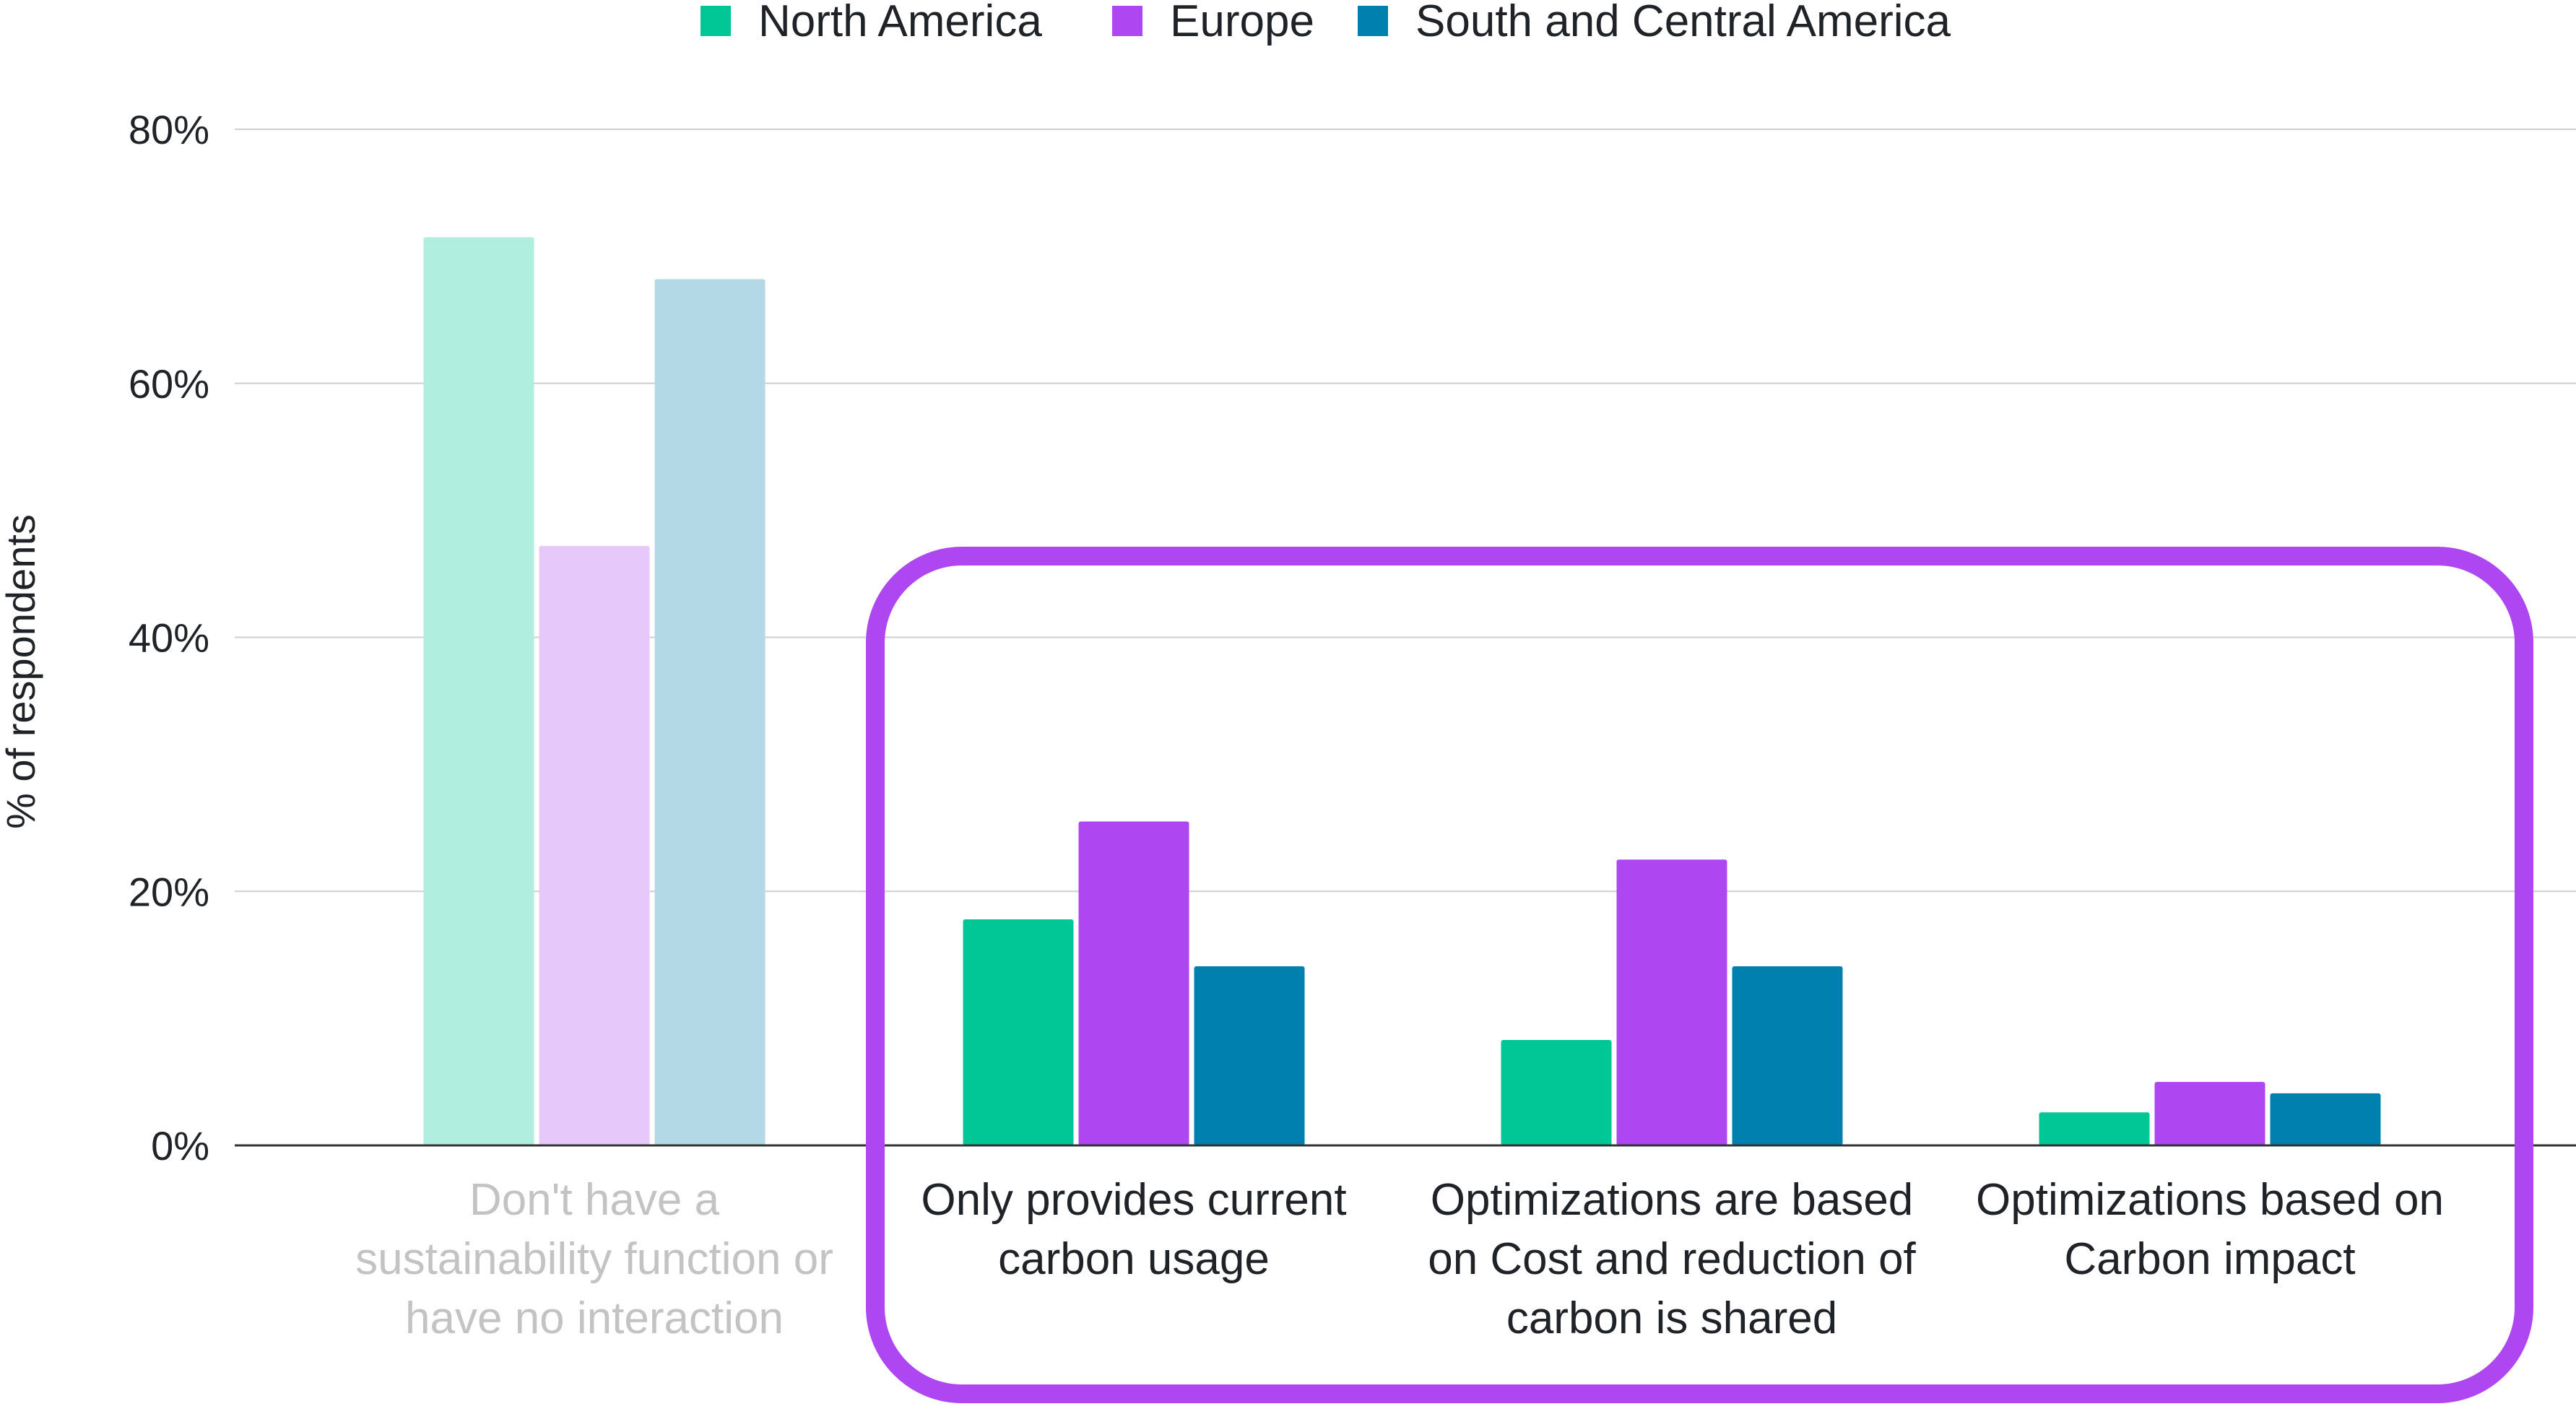  Describe the element at coordinates (169, 384) in the screenshot. I see `y-tick-label: 60%` at that location.